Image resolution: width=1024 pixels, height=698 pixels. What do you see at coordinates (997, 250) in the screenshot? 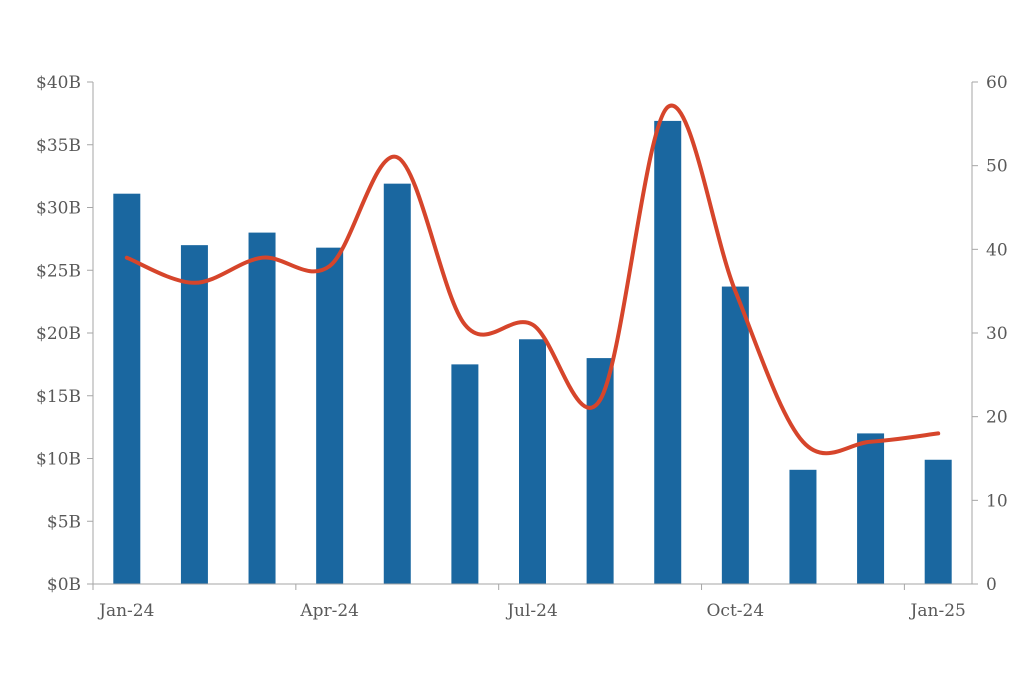
I see `y-right-tick-label: 40` at bounding box center [997, 250].